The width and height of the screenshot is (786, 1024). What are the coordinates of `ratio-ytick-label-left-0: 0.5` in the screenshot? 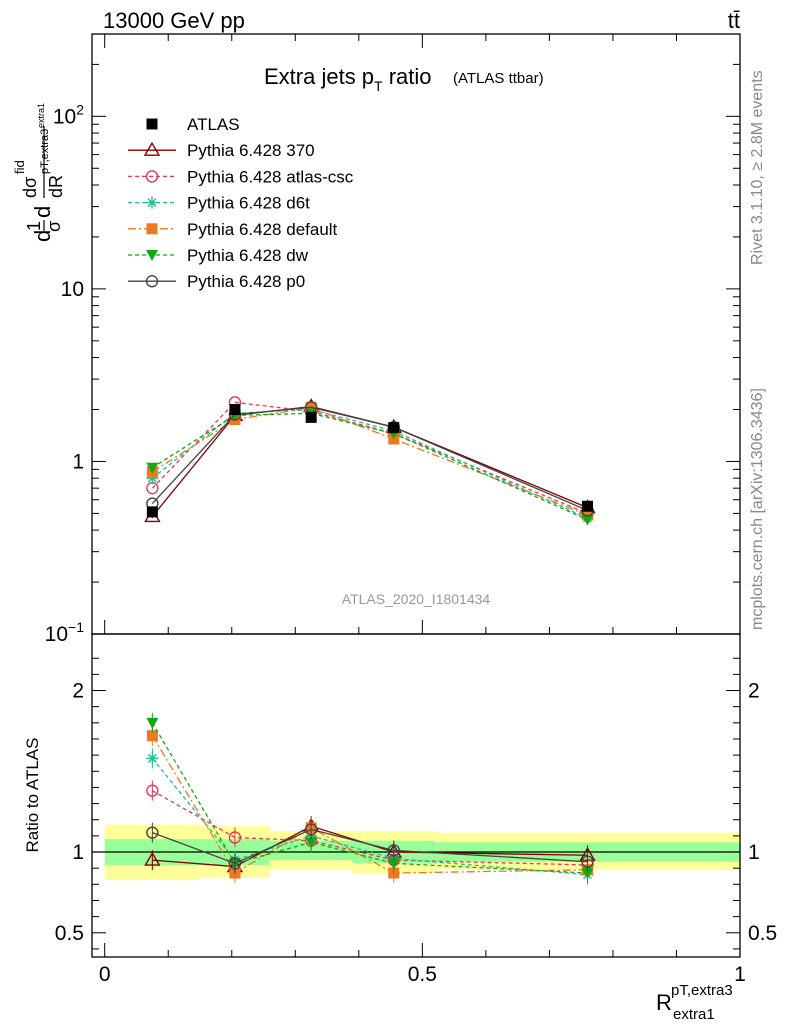 It's located at (69, 933).